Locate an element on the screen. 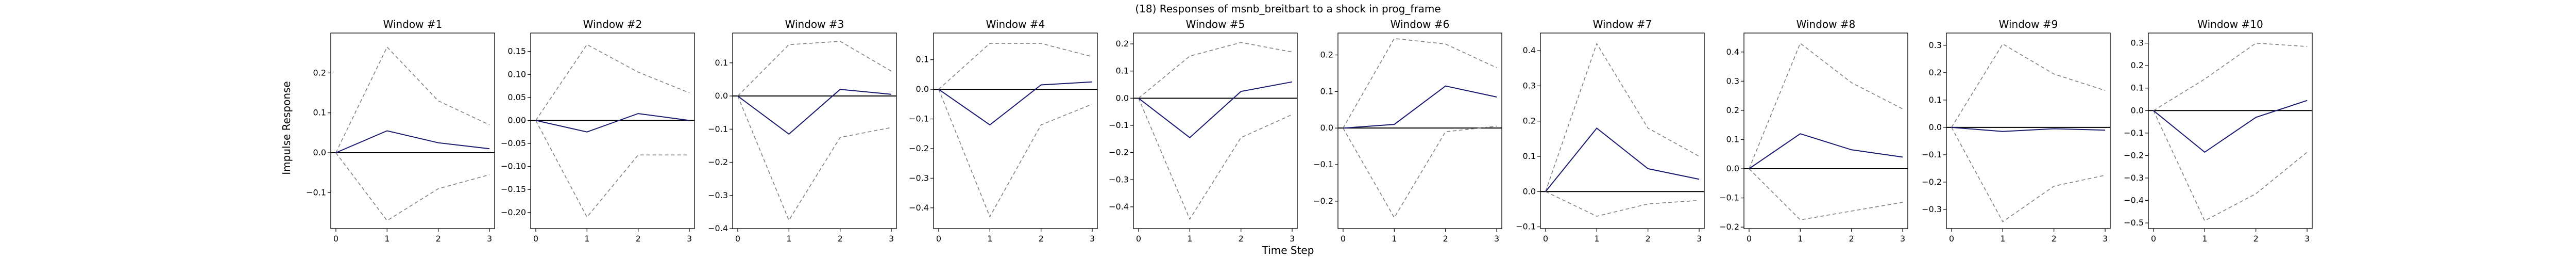  panel-window-3: Window #3 0 1 2 3 −0.4 −0.3 −0.2 −0.1 0.0 0.1 is located at coordinates (802, 131).